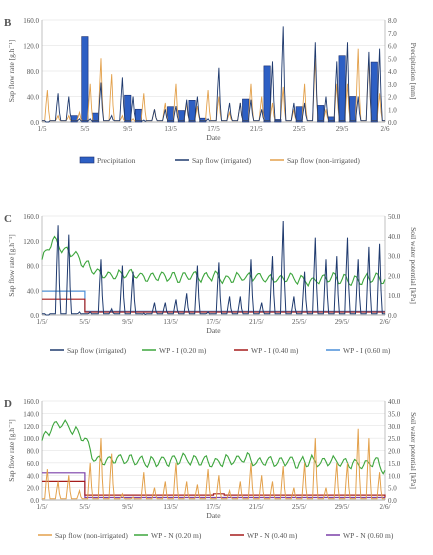 This screenshot has width=433, height=555. Describe the element at coordinates (392, 21) in the screenshot. I see `y-right-tick-label: 8.0` at that location.